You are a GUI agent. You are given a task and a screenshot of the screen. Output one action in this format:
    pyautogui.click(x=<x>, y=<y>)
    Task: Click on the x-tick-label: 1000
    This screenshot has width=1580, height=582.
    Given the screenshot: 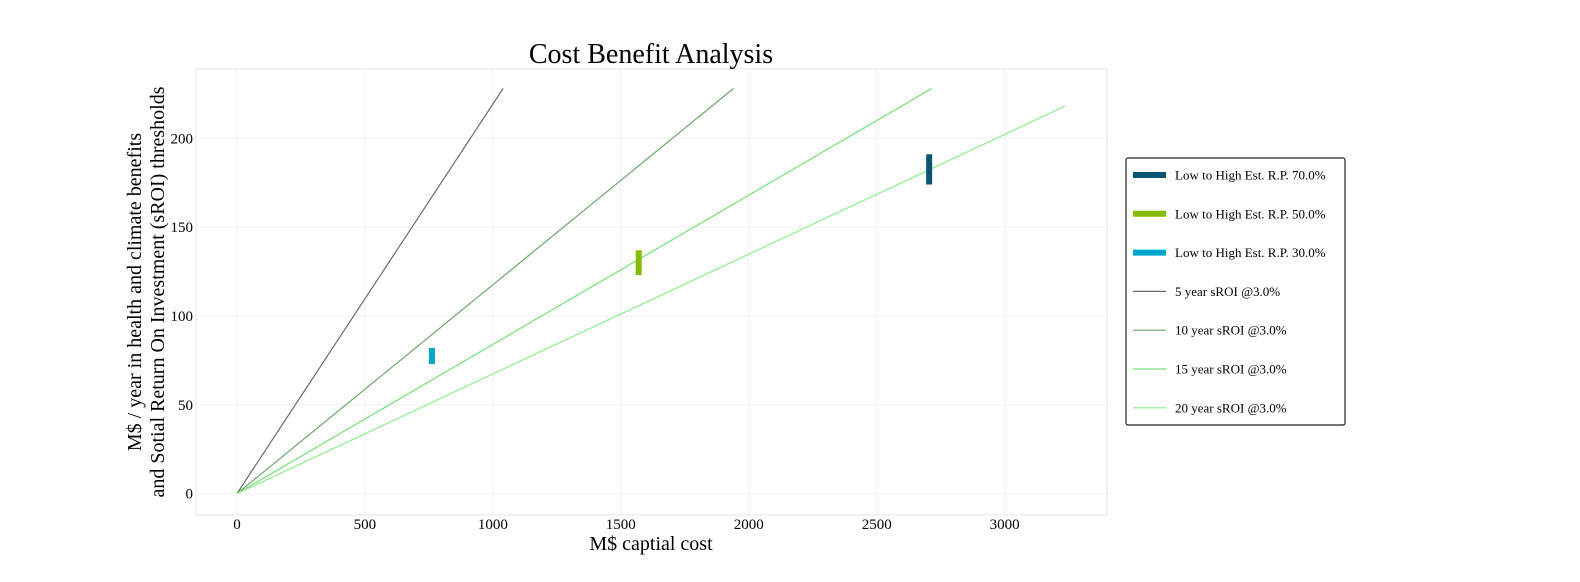 What is the action you would take?
    pyautogui.click(x=493, y=525)
    